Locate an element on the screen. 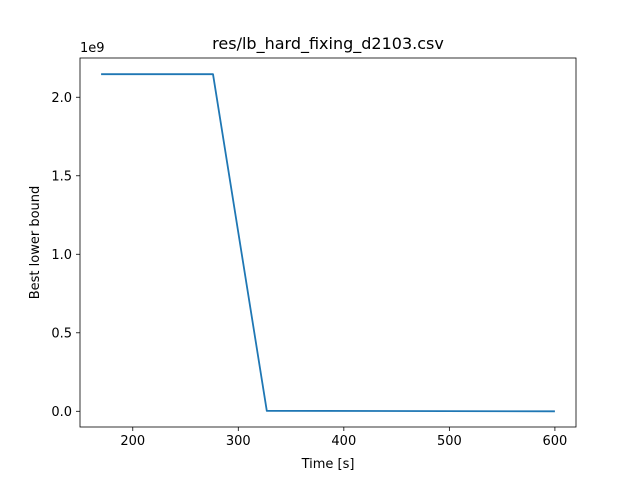  x-axis-label: Time [s] is located at coordinates (328, 464).